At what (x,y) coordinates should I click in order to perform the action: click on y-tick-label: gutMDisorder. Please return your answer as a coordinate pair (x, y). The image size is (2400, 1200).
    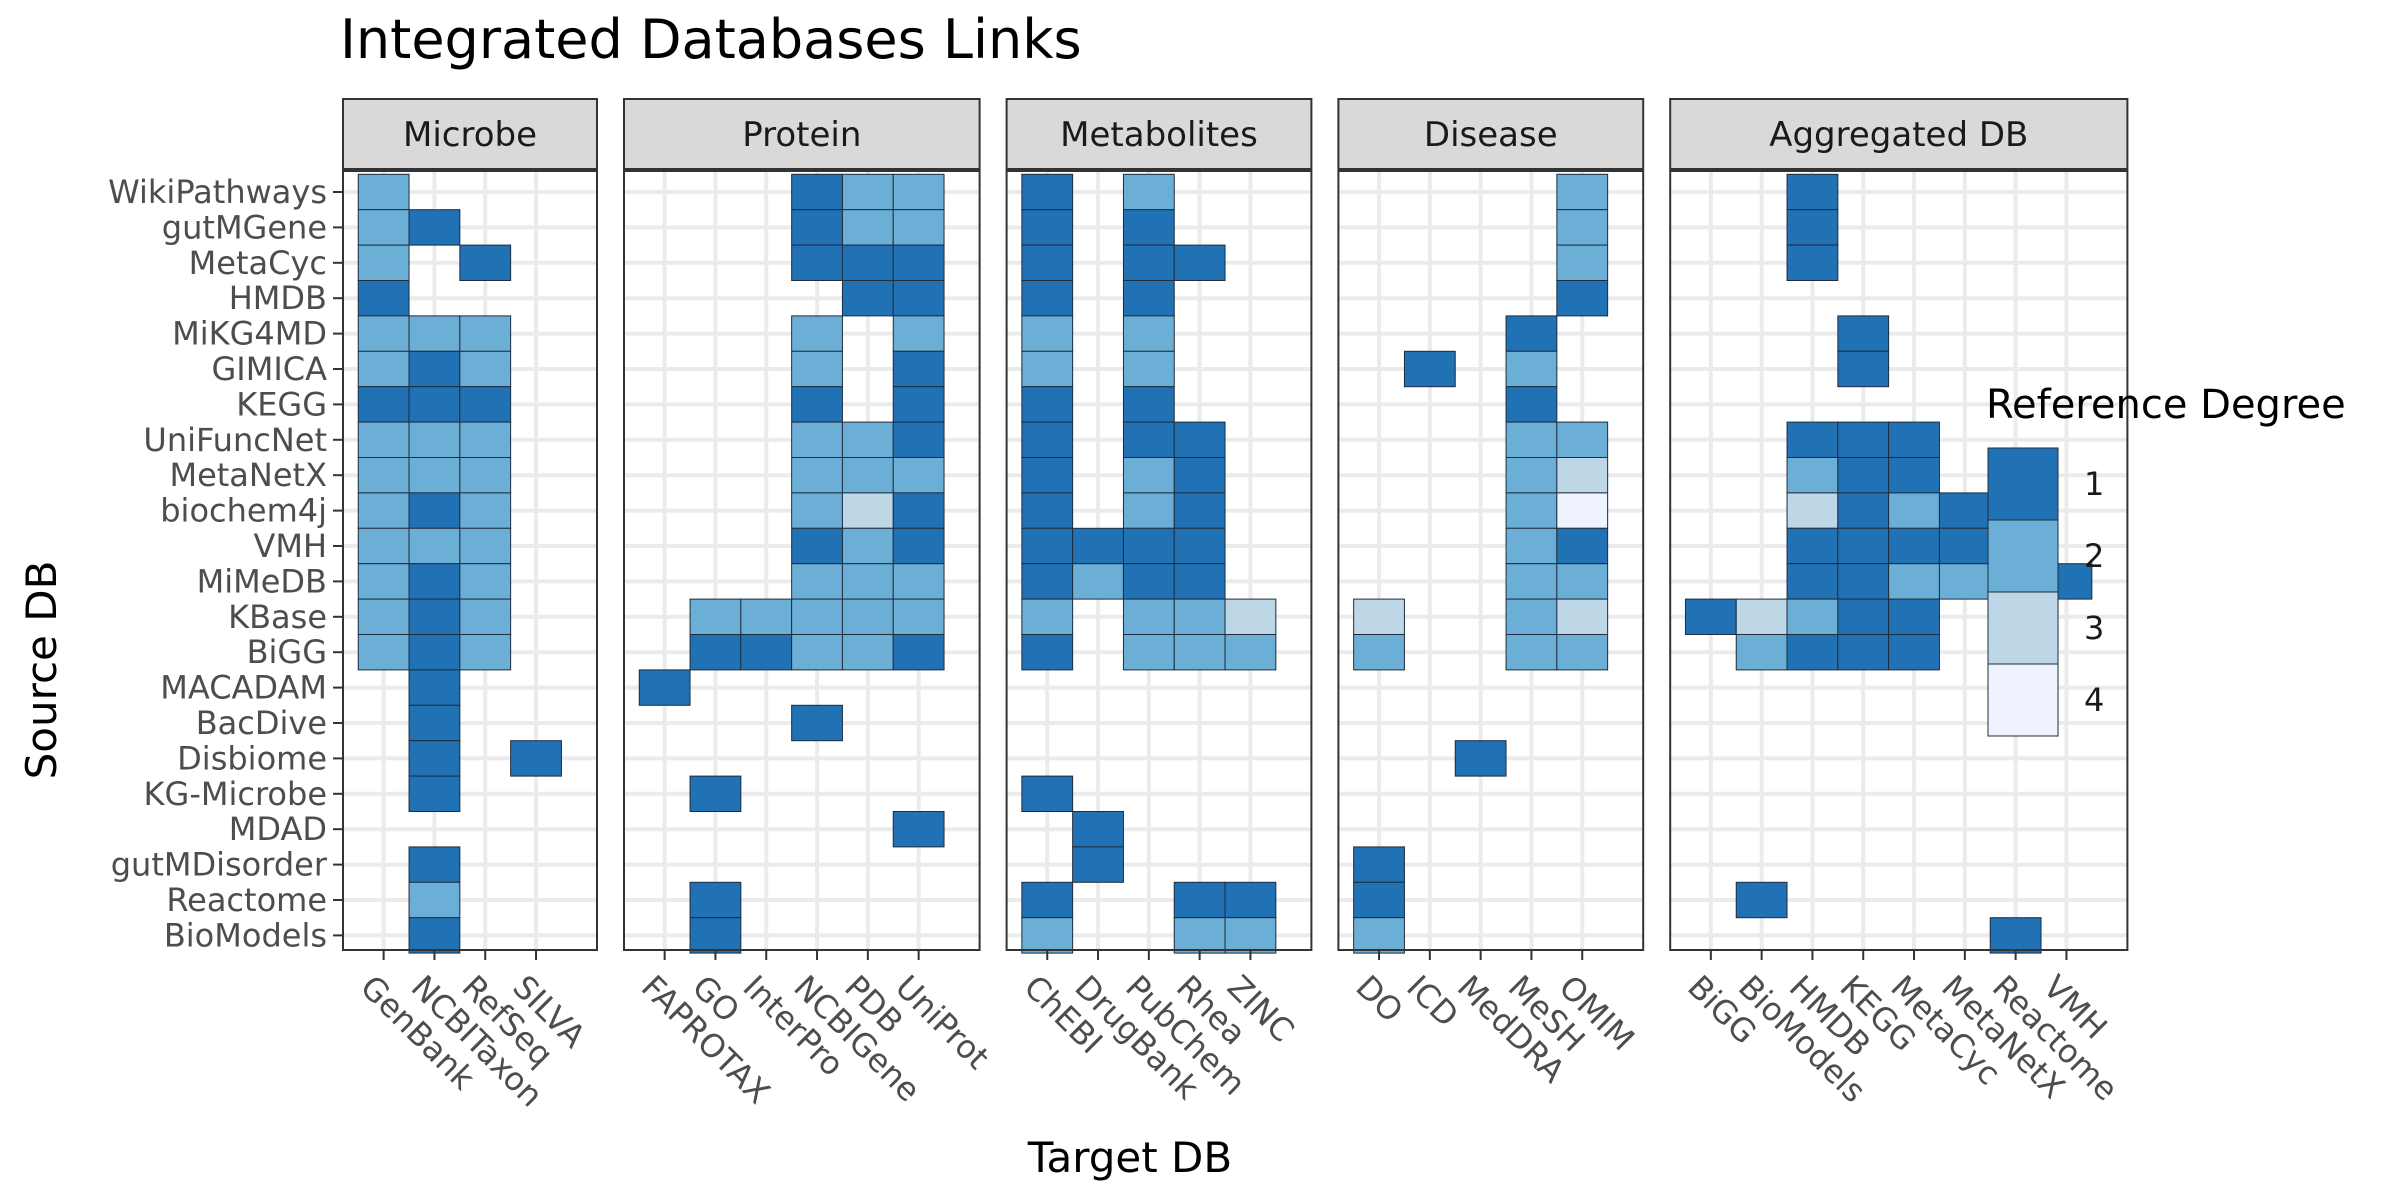
    Looking at the image, I should click on (219, 865).